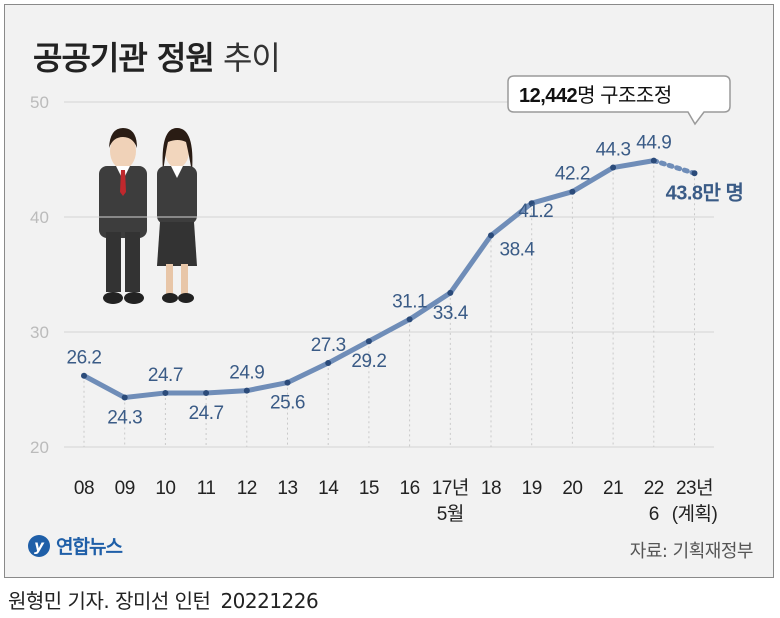 The image size is (780, 618). What do you see at coordinates (148, 216) in the screenshot?
I see `office-workers-illustration` at bounding box center [148, 216].